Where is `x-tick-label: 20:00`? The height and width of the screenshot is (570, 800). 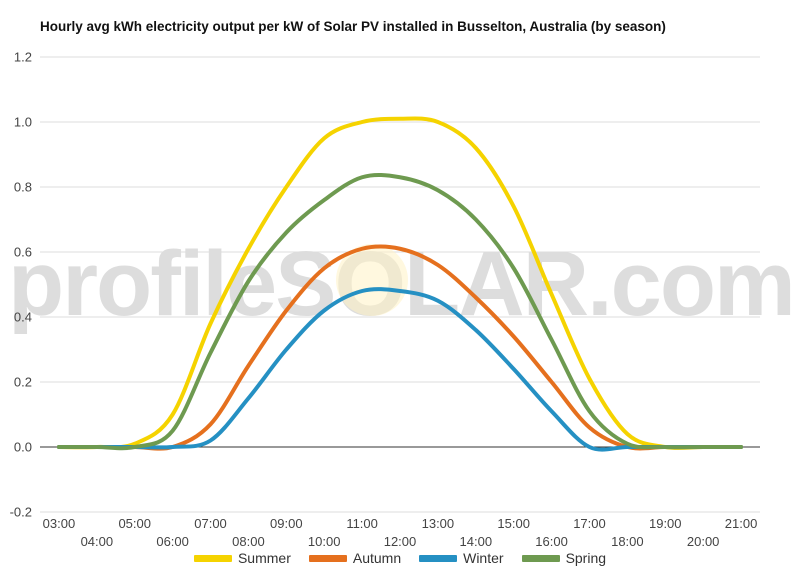 x-tick-label: 20:00 is located at coordinates (703, 541).